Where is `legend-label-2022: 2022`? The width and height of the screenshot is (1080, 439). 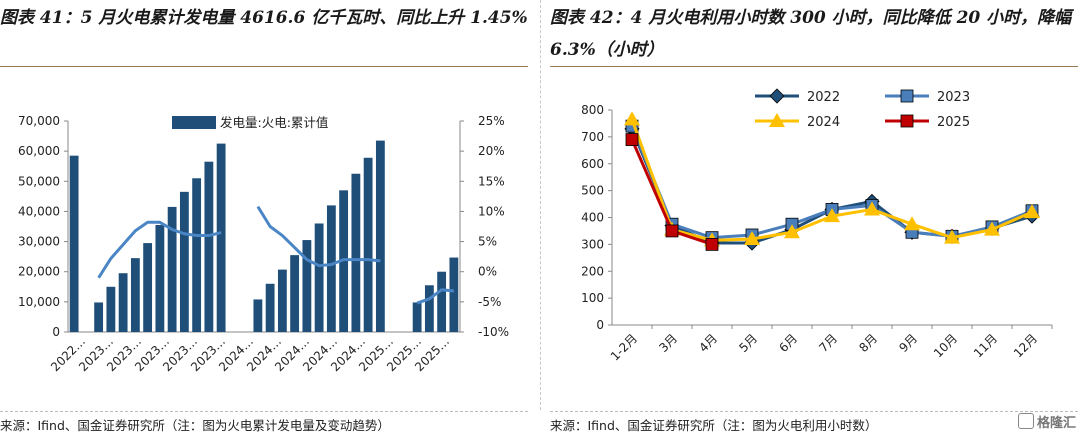 legend-label-2022: 2022 is located at coordinates (823, 97).